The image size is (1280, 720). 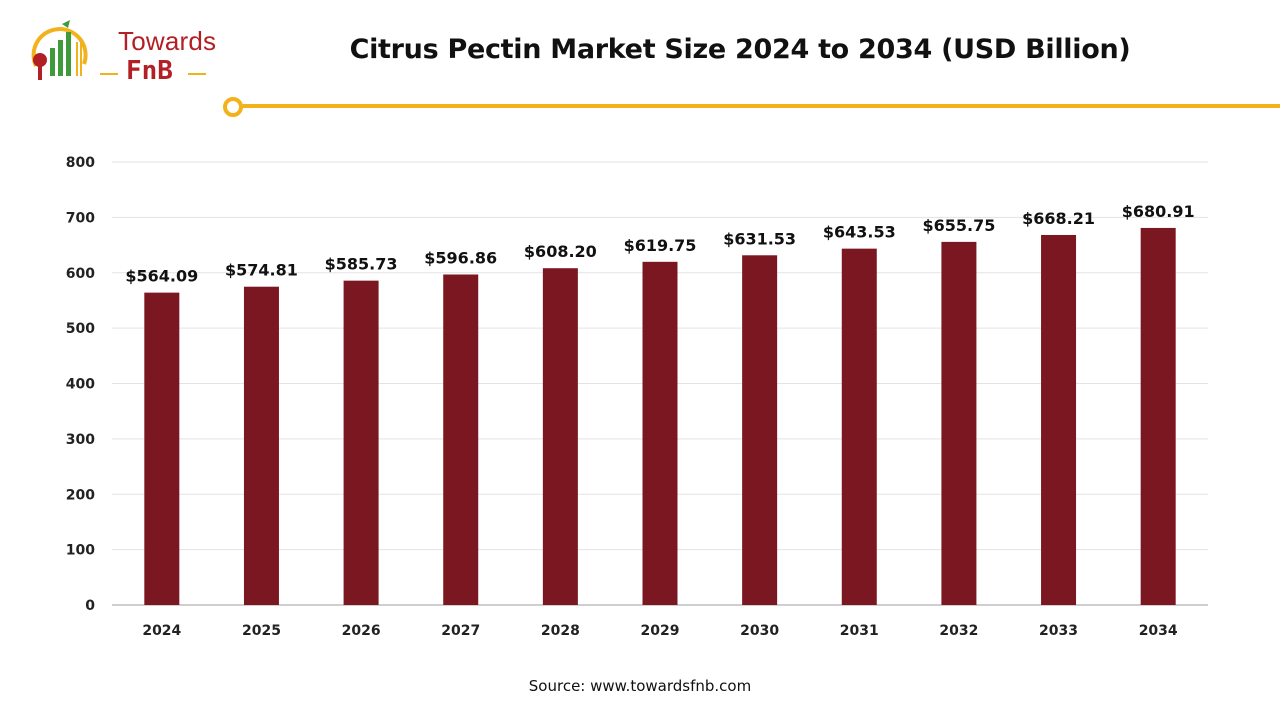 What do you see at coordinates (80, 329) in the screenshot?
I see `y-tick-label: 500` at bounding box center [80, 329].